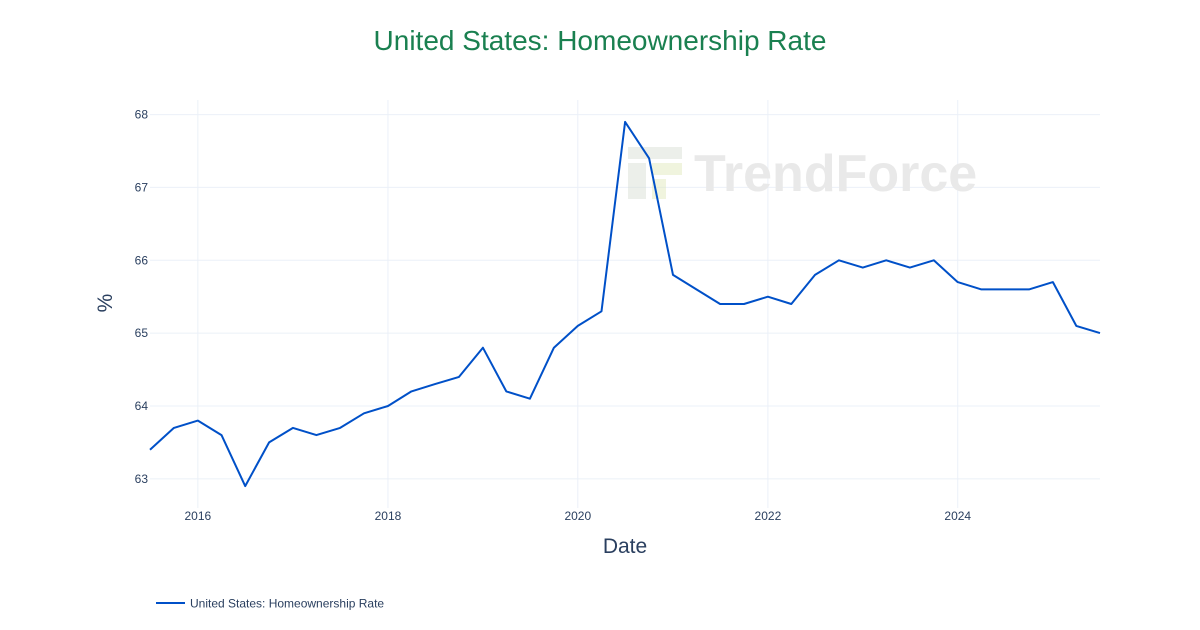  Describe the element at coordinates (957, 516) in the screenshot. I see `x-tick-label: 2024` at that location.